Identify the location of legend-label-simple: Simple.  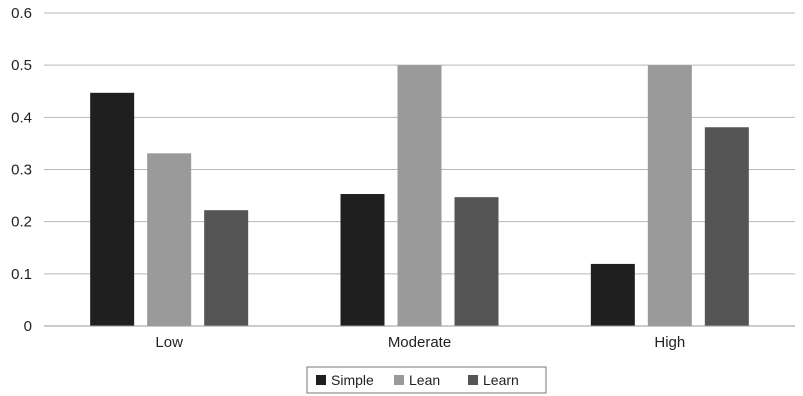
(352, 380).